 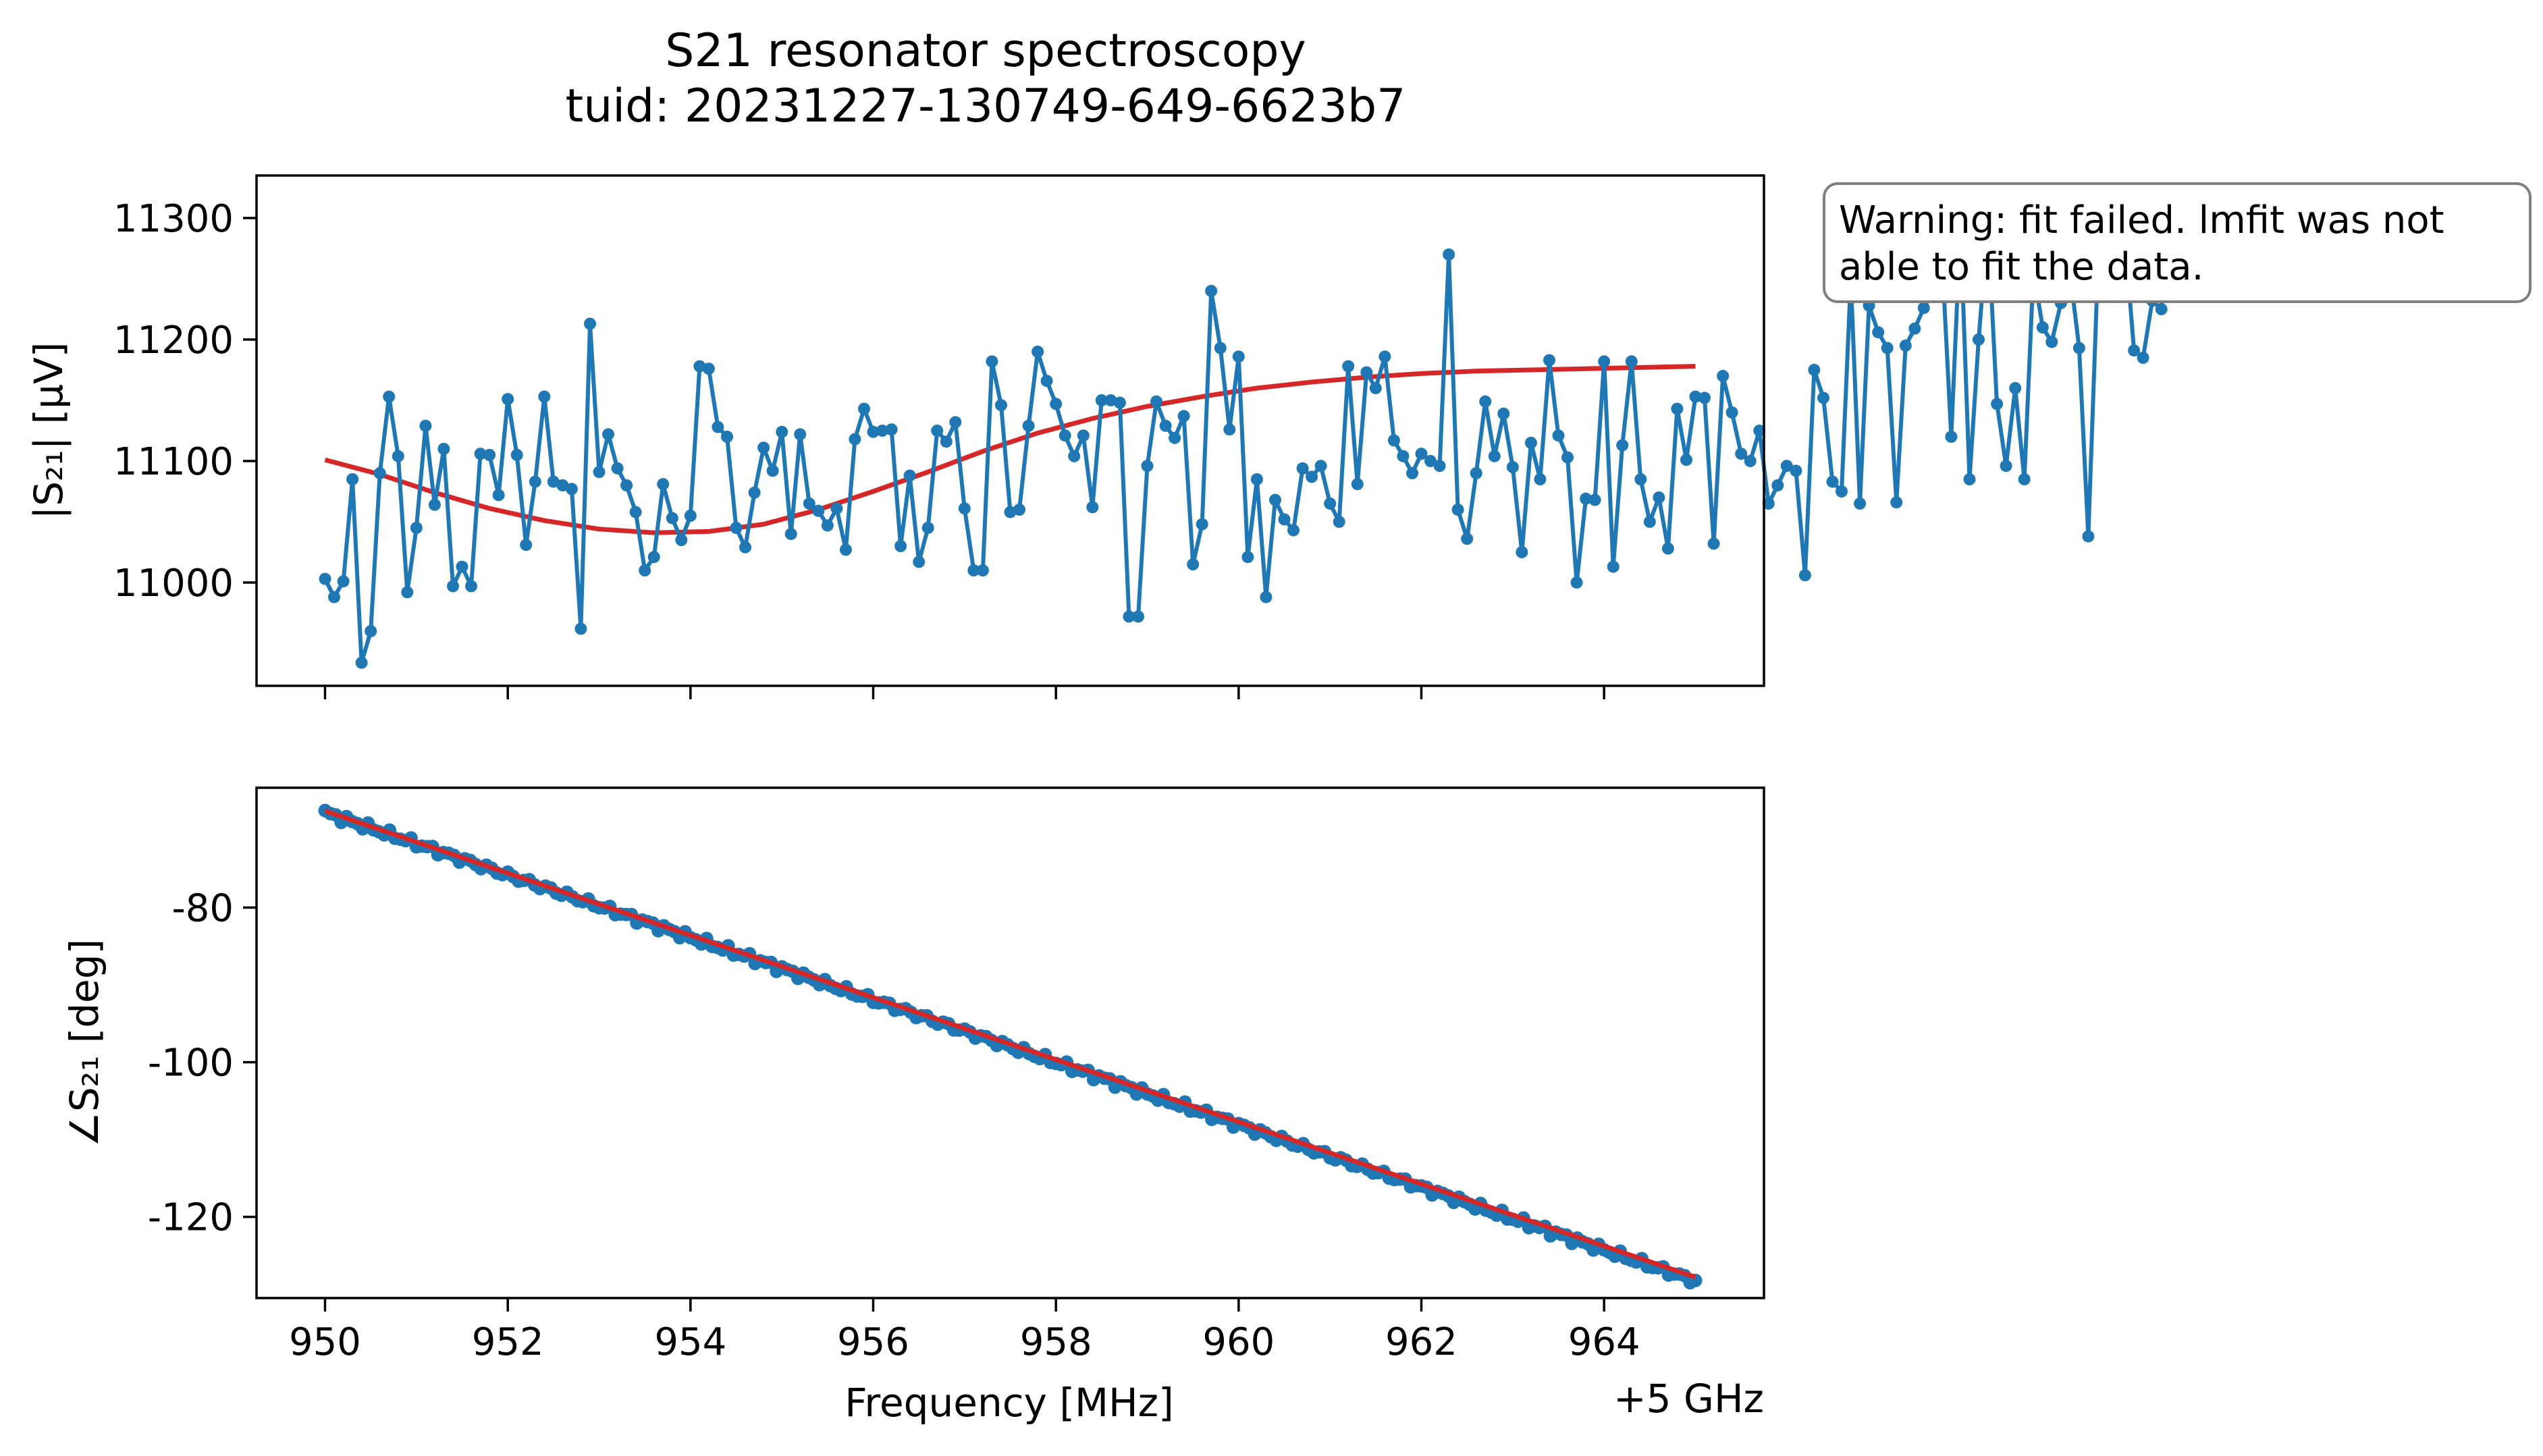 I want to click on fit-warning-line-1: Warning: fit failed. lmfit was not, so click(x=2141, y=220).